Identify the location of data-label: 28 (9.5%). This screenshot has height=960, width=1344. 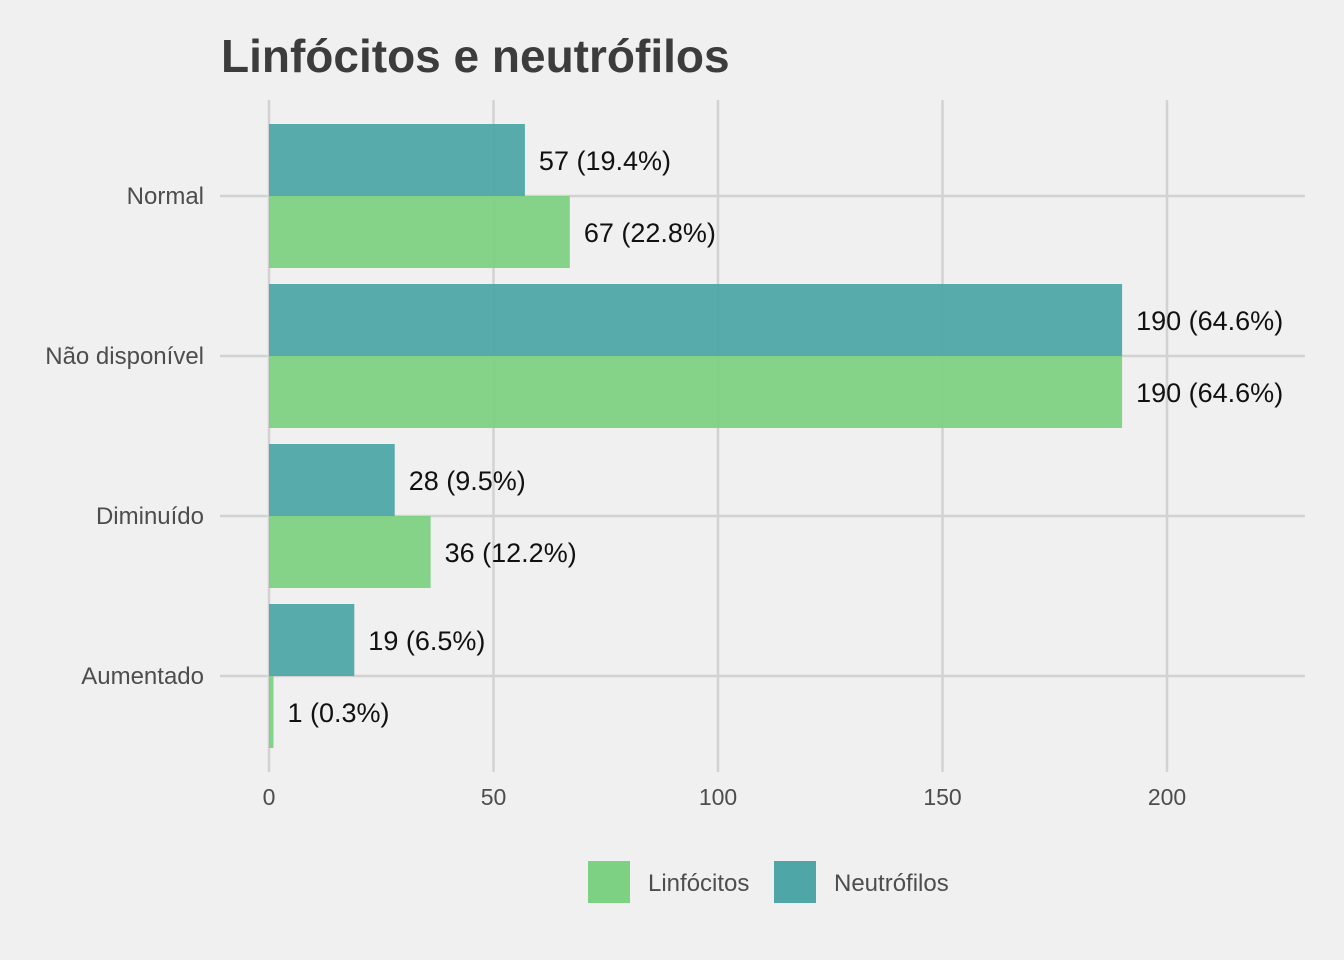
(467, 481).